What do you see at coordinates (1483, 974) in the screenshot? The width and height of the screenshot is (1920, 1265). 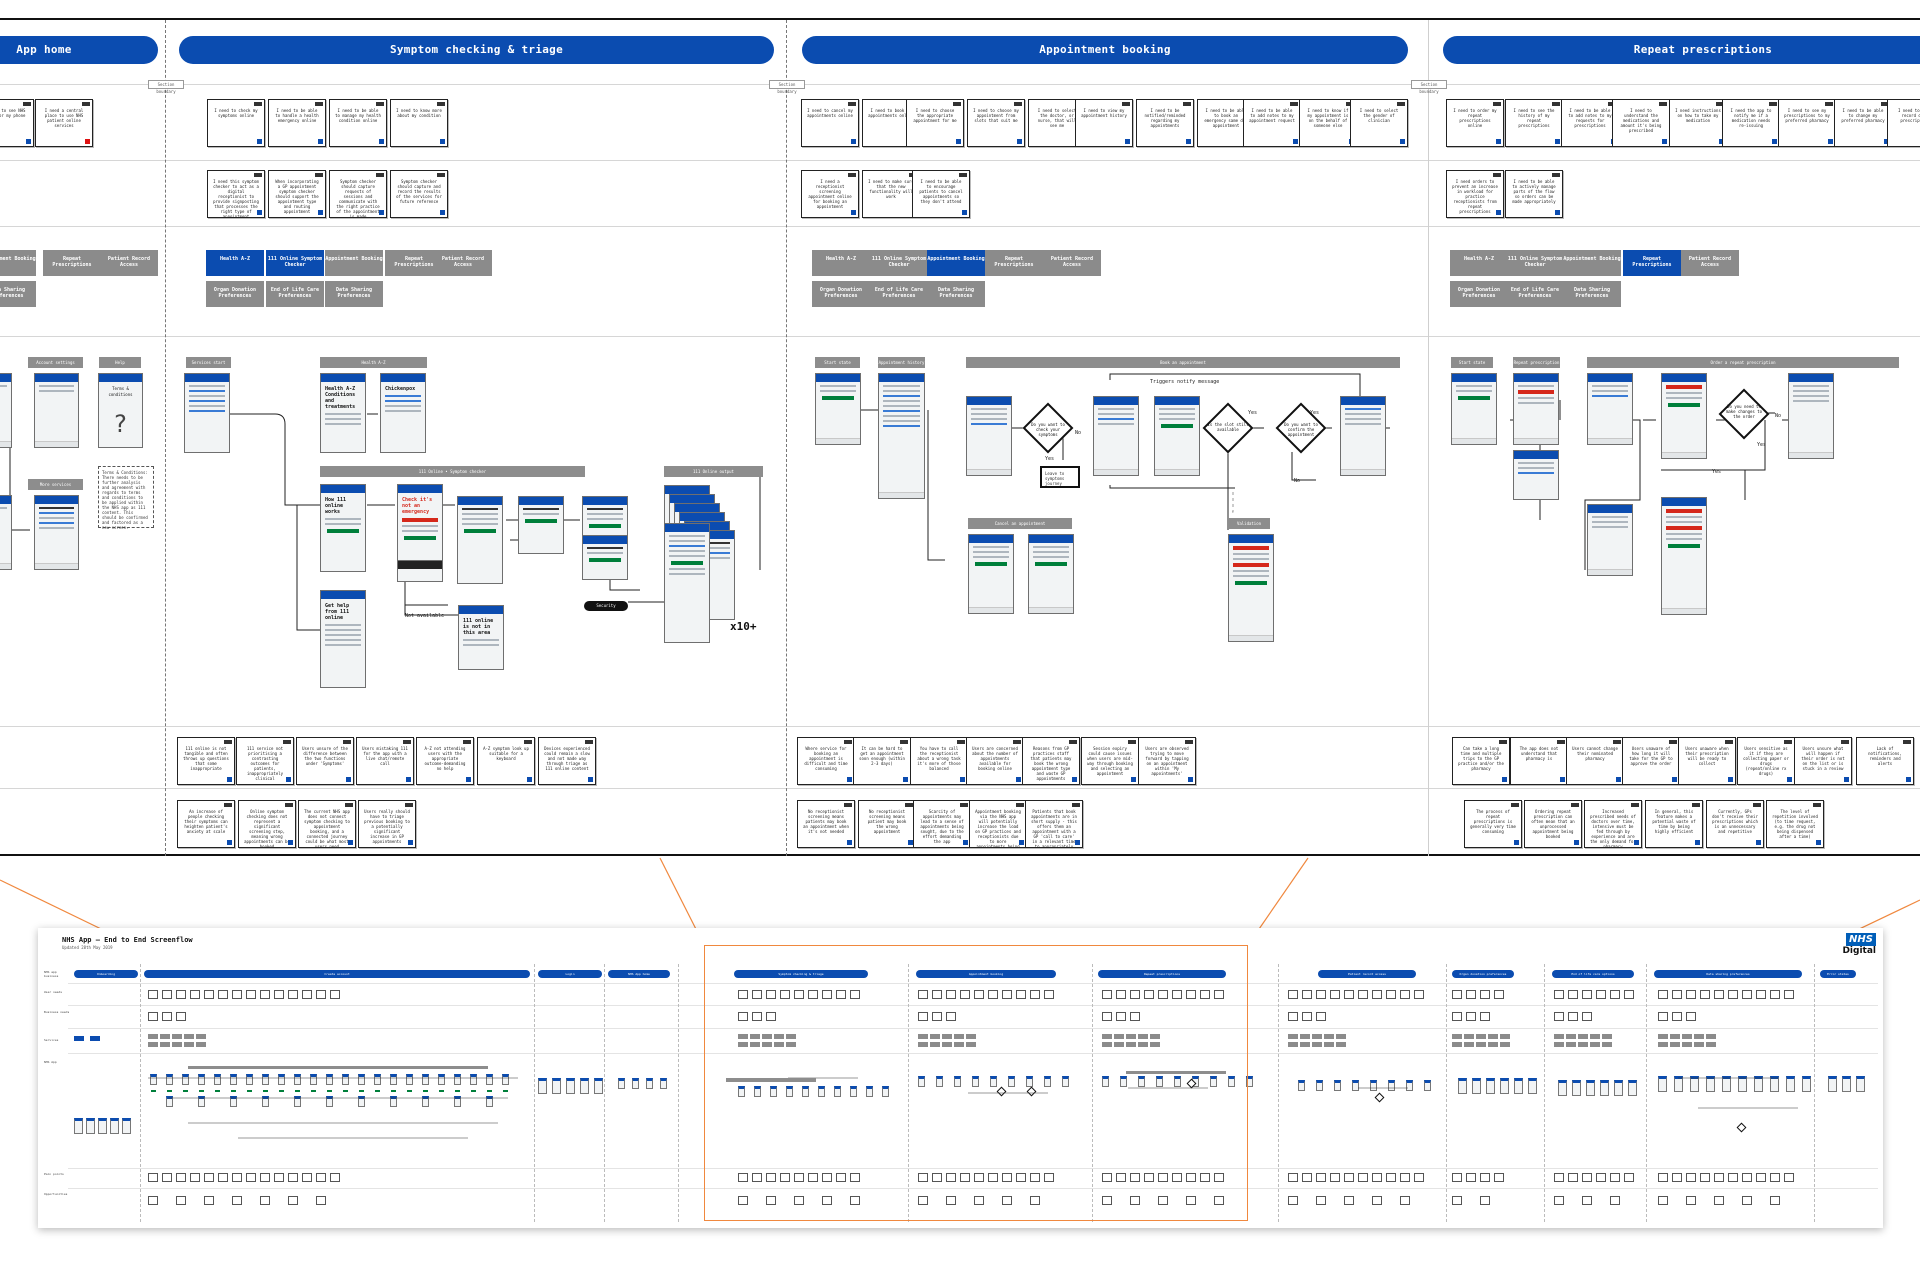 I see `overview-pill: Organ donation preferences` at bounding box center [1483, 974].